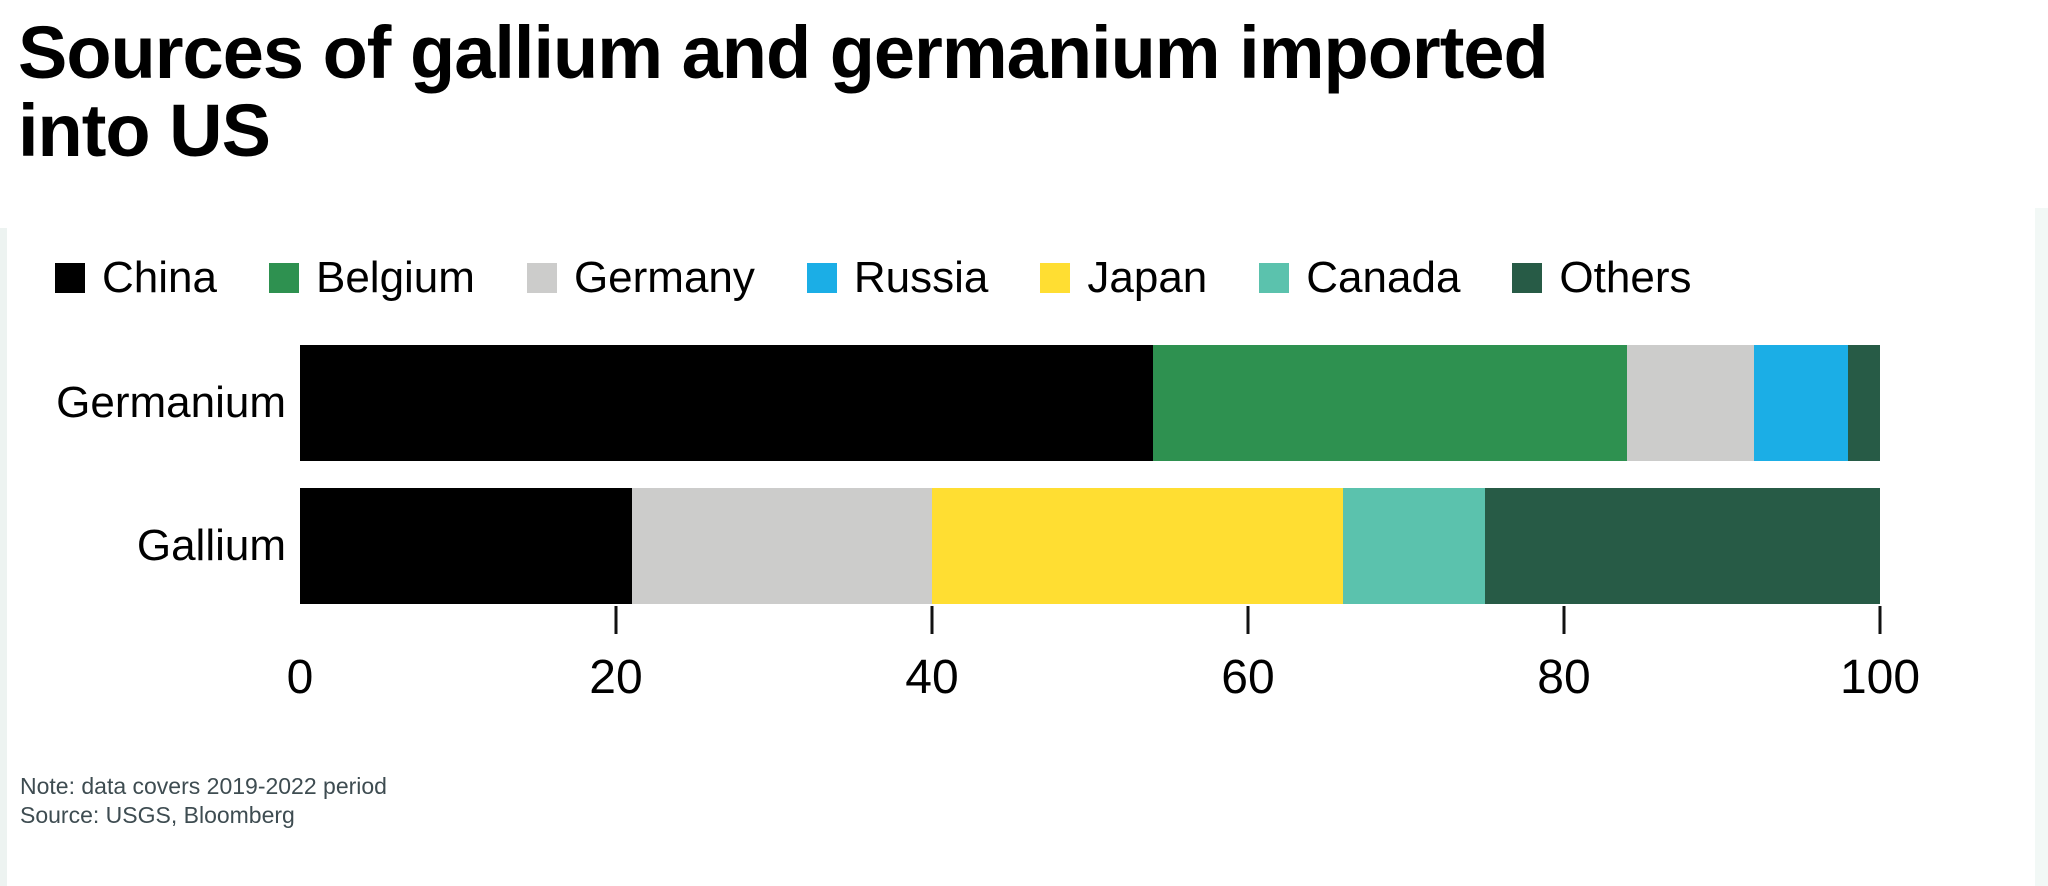 Image resolution: width=2048 pixels, height=886 pixels. Describe the element at coordinates (1274, 278) in the screenshot. I see `legend-swatch-canada` at that location.